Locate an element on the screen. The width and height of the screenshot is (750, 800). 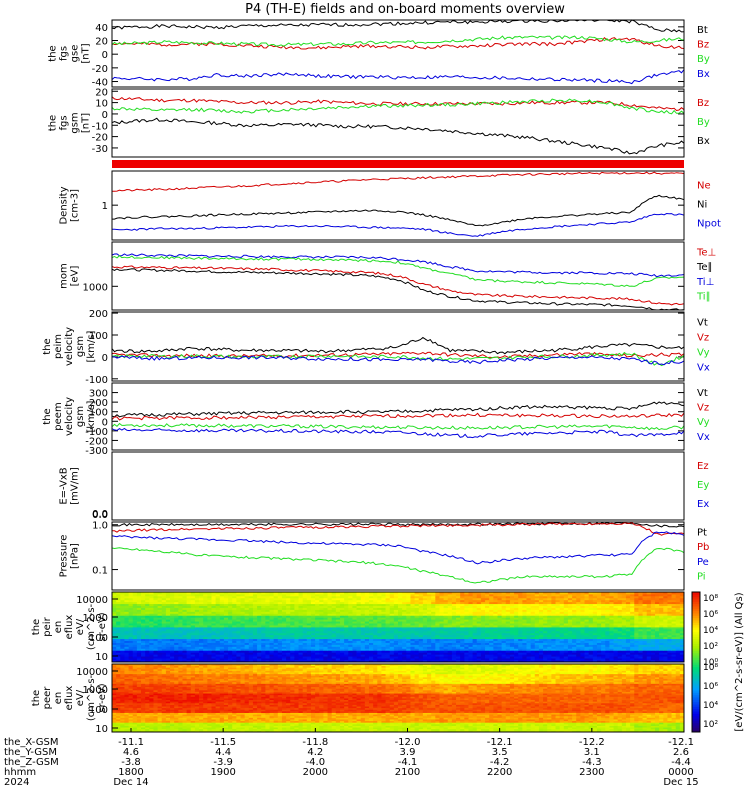
y-axis-label: [cm-3] is located at coordinates (75, 205).